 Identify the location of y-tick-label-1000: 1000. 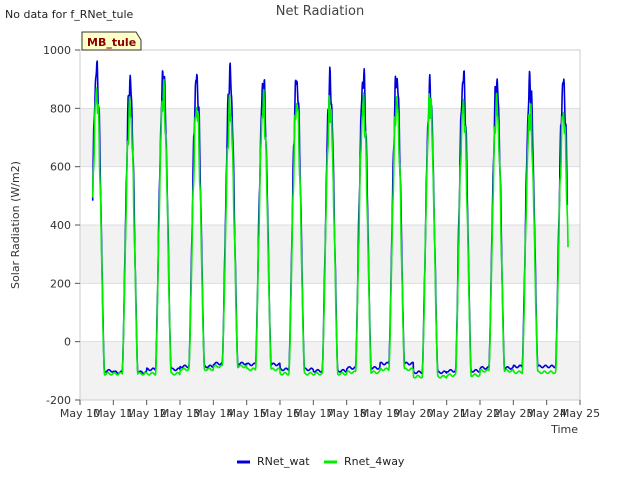
(57, 50).